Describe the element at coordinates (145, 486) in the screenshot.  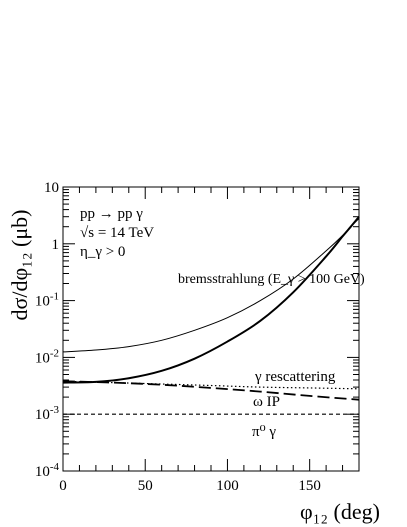
I see `x-tick-label: 50` at that location.